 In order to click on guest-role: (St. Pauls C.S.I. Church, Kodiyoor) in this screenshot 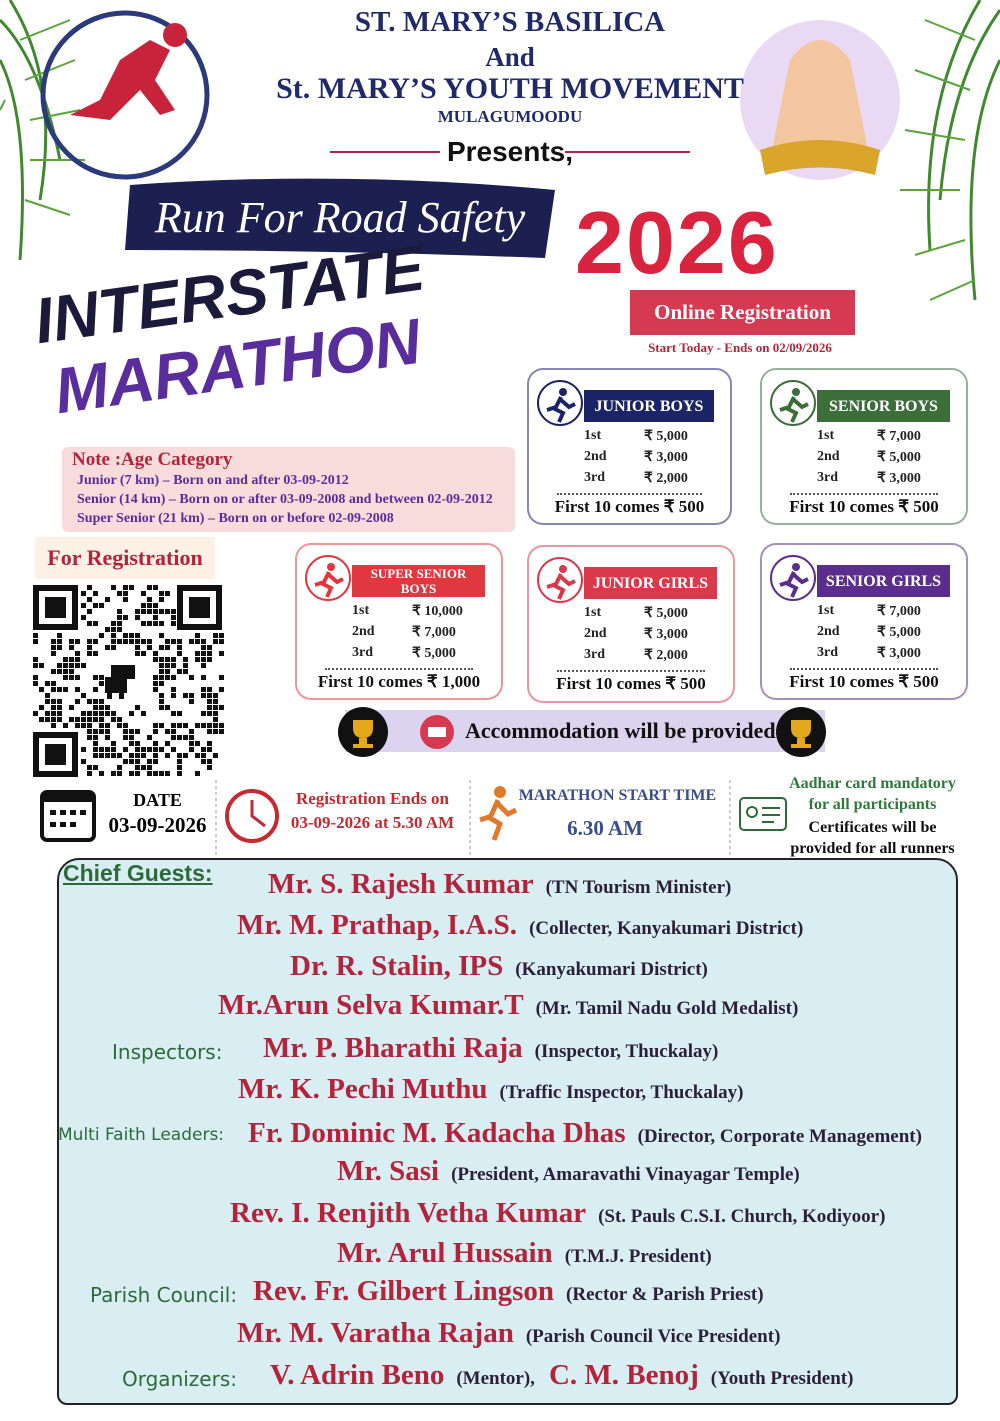, I will do `click(742, 1216)`.